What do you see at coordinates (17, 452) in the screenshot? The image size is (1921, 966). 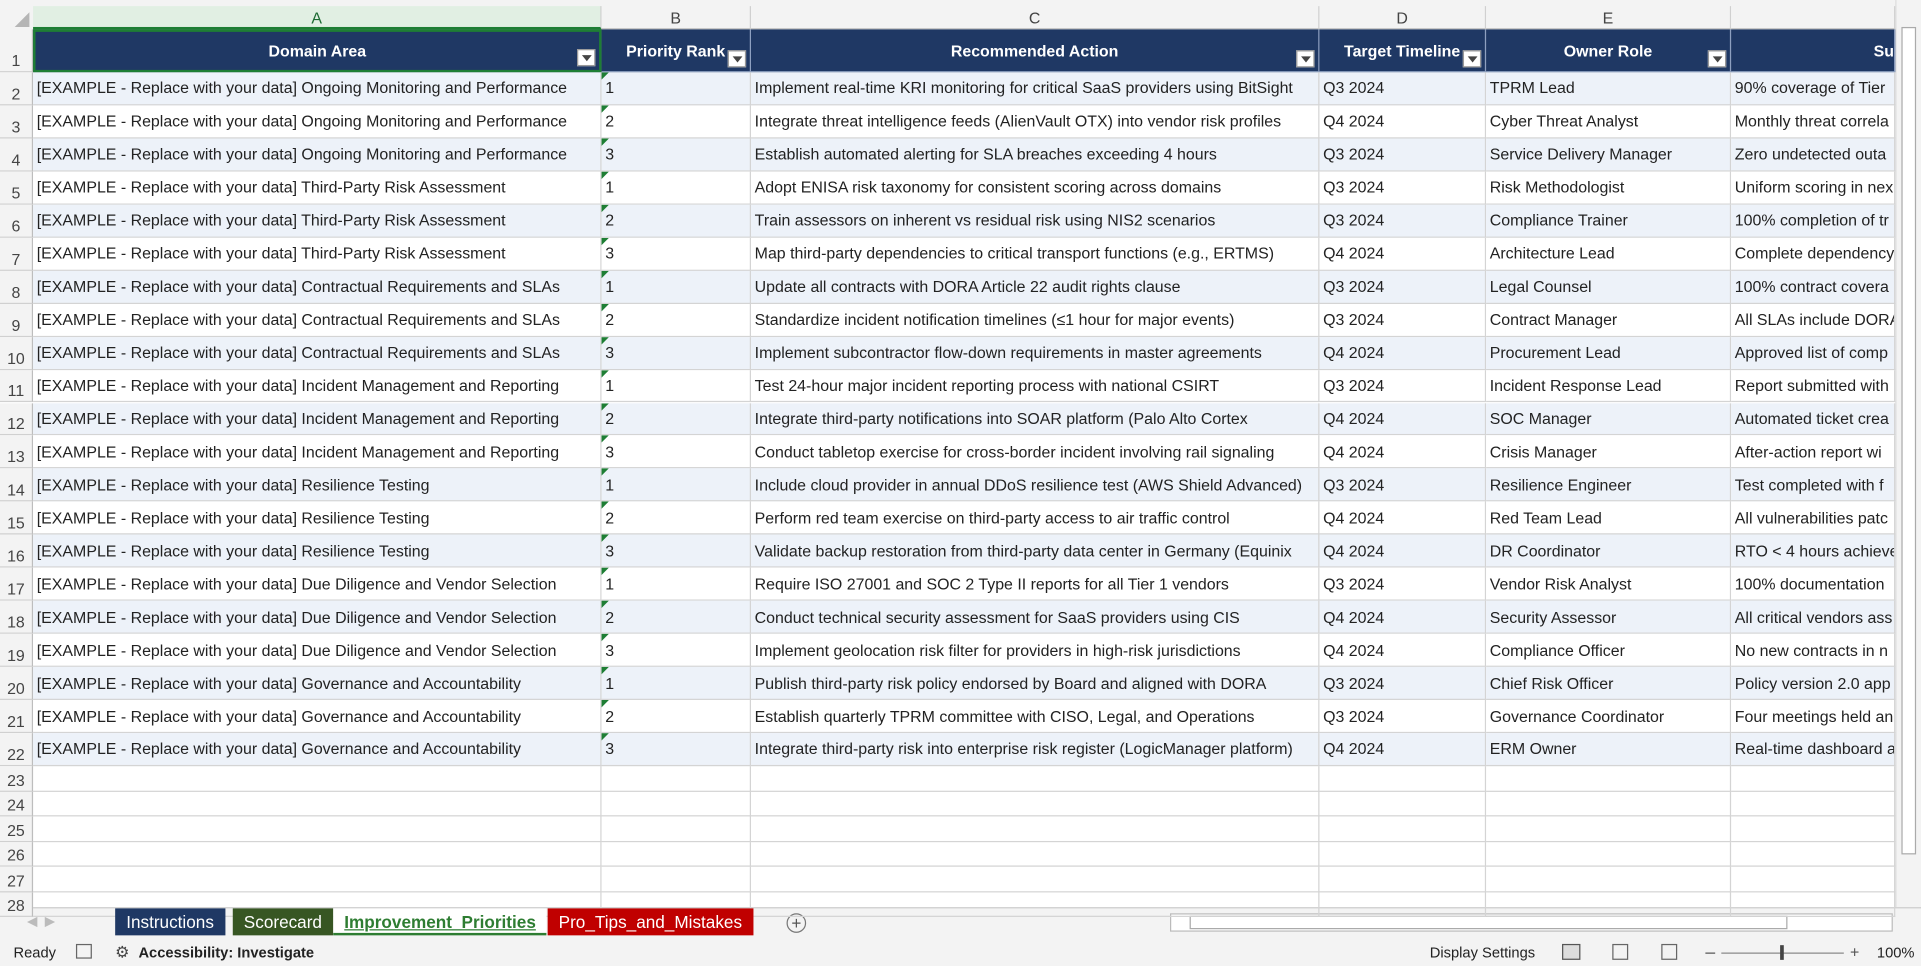 I see `row-number: 13` at bounding box center [17, 452].